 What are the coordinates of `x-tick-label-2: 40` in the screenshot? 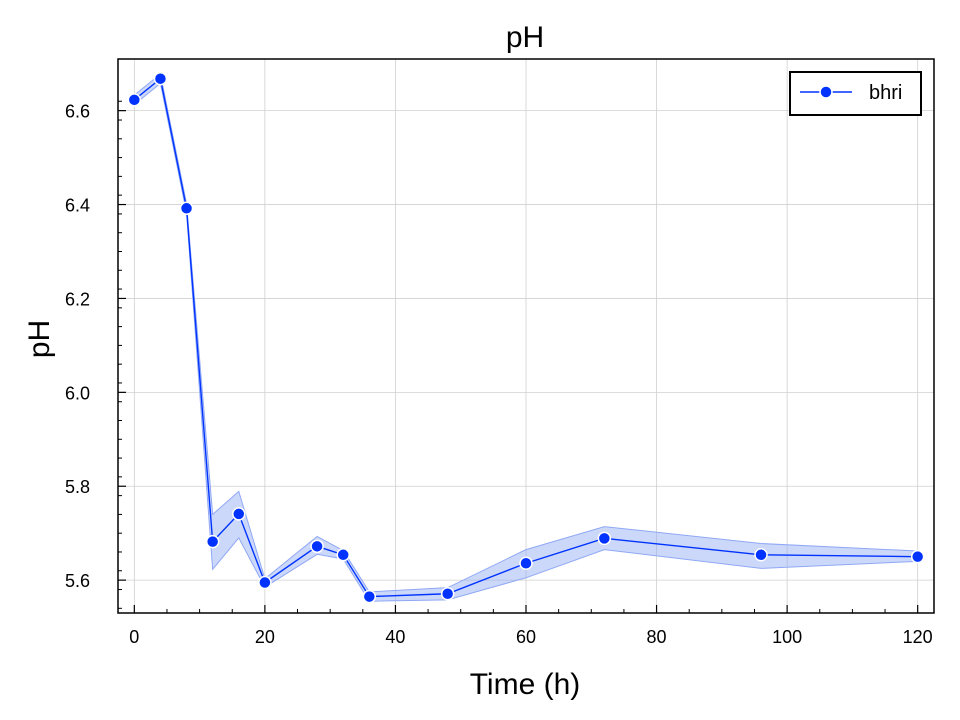 It's located at (395, 637).